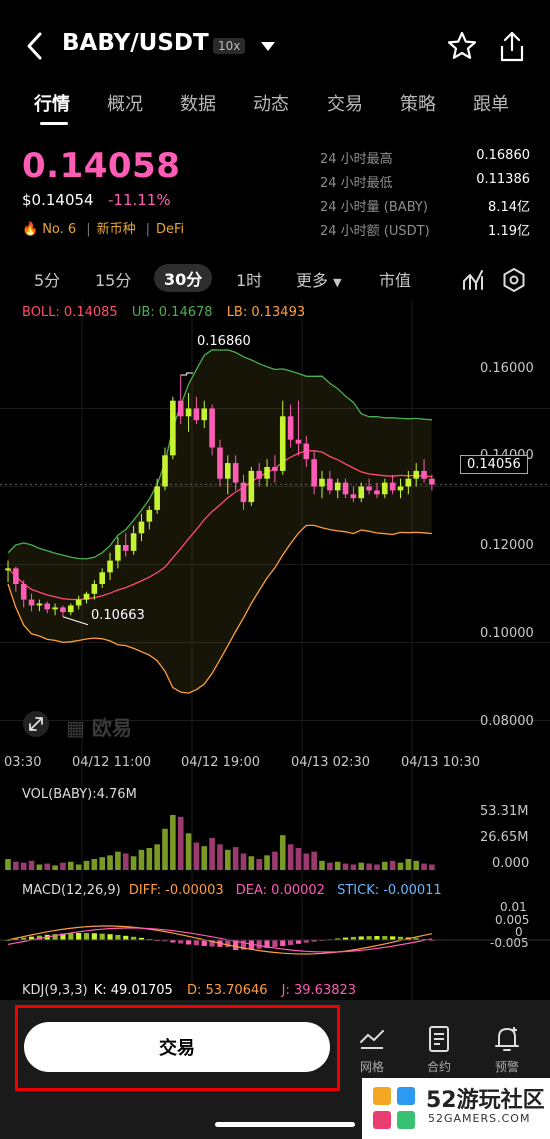 The height and width of the screenshot is (1139, 550). Describe the element at coordinates (418, 104) in the screenshot. I see `tab-strategy: 策略` at that location.